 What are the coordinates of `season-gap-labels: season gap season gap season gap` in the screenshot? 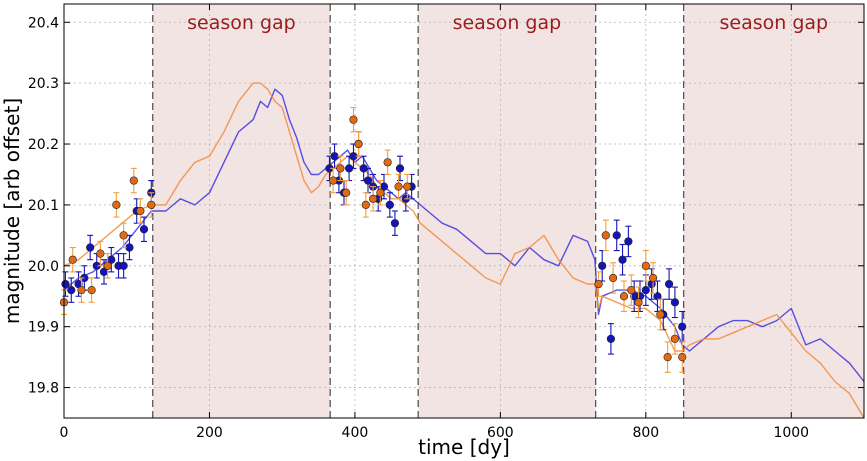 It's located at (507, 23).